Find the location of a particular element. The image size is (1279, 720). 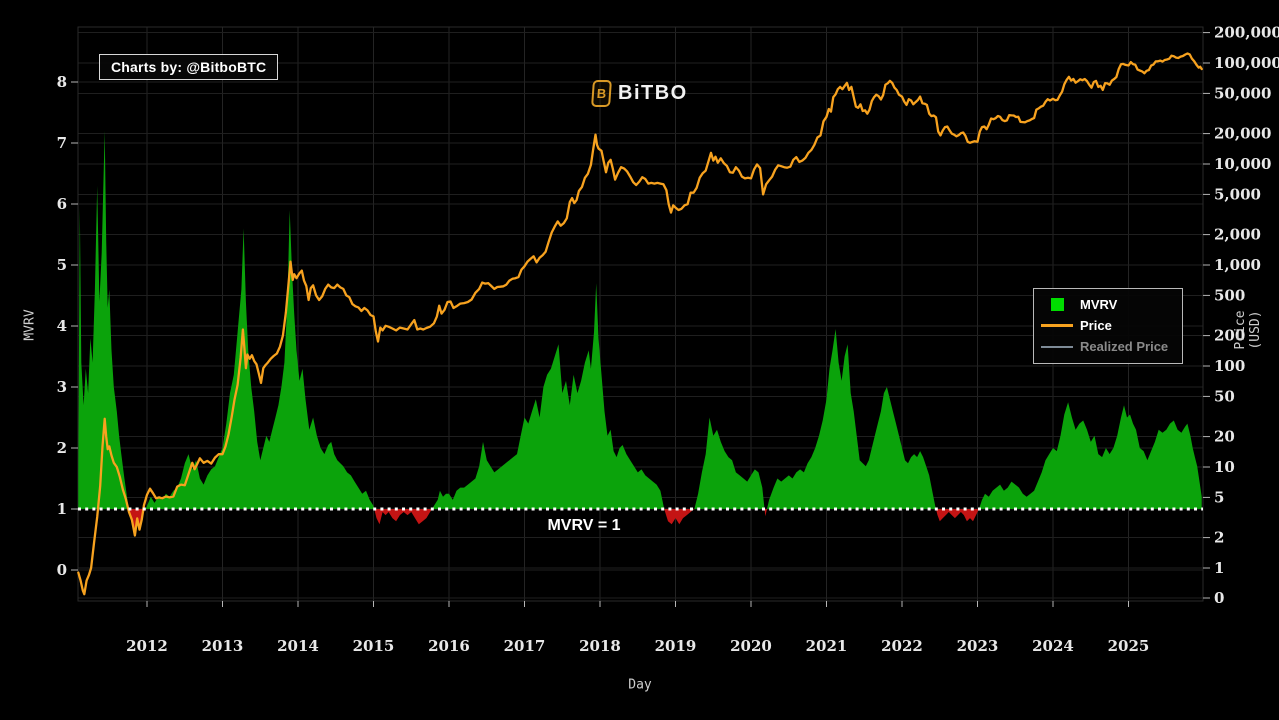

svg-text: 20 is located at coordinates (1224, 437).